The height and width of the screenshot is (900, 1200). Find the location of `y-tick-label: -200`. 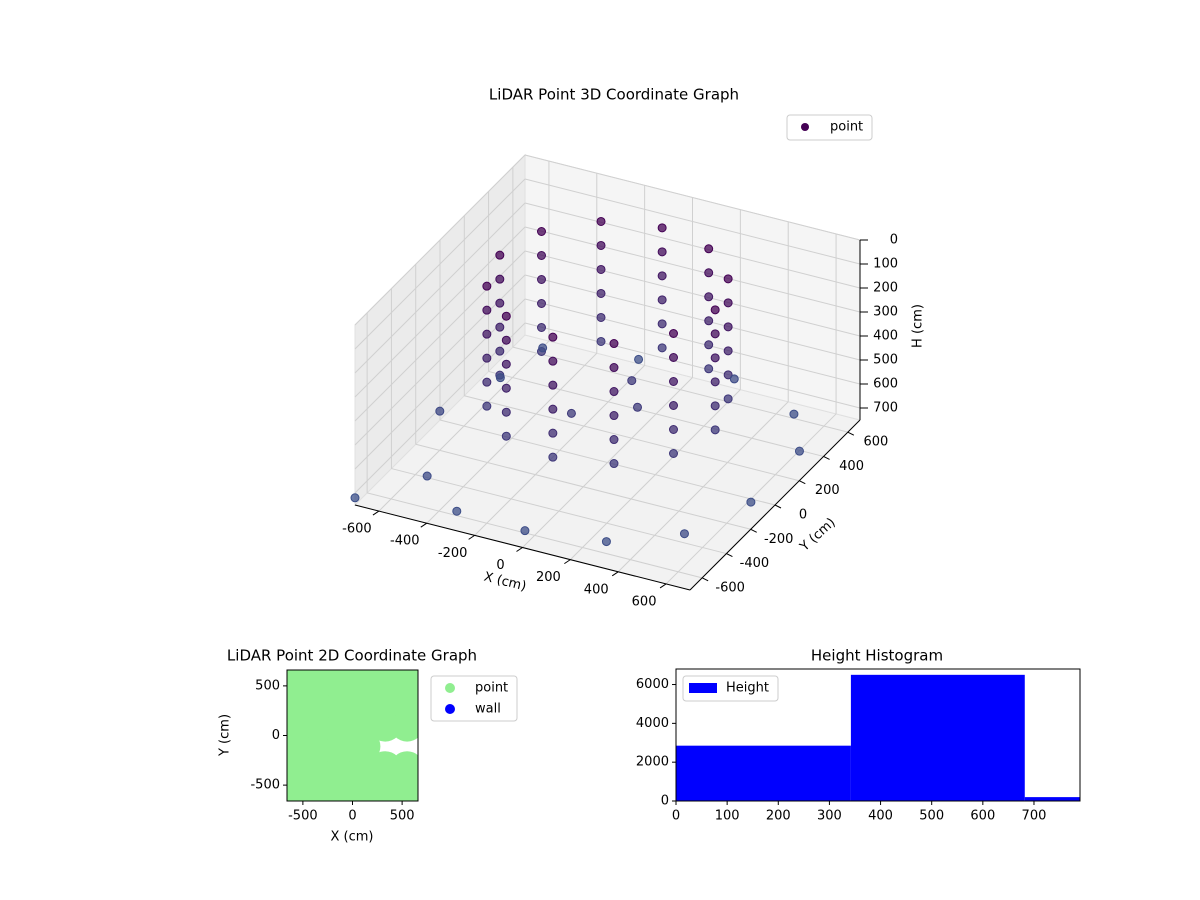

y-tick-label: -200 is located at coordinates (779, 539).